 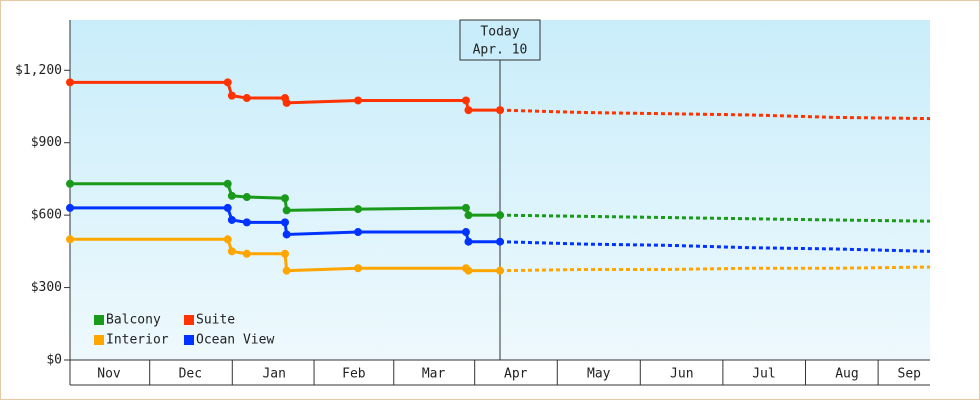 What do you see at coordinates (46, 215) in the screenshot?
I see `y-tick-label: $600` at bounding box center [46, 215].